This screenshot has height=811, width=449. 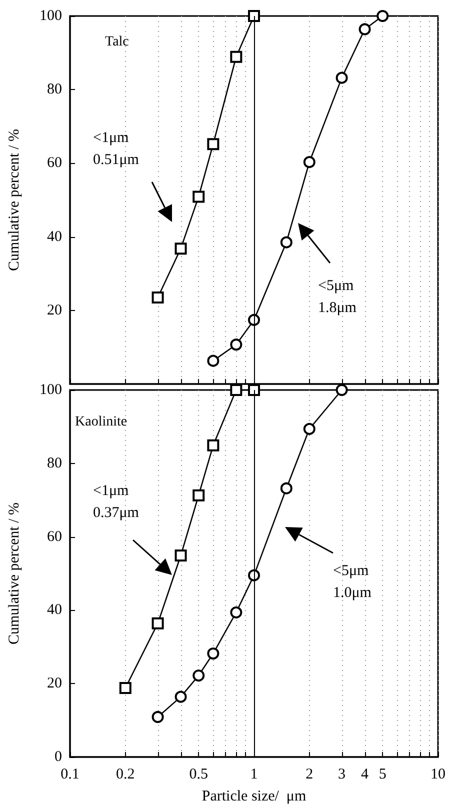 What do you see at coordinates (365, 774) in the screenshot?
I see `x-tick-label: 4` at bounding box center [365, 774].